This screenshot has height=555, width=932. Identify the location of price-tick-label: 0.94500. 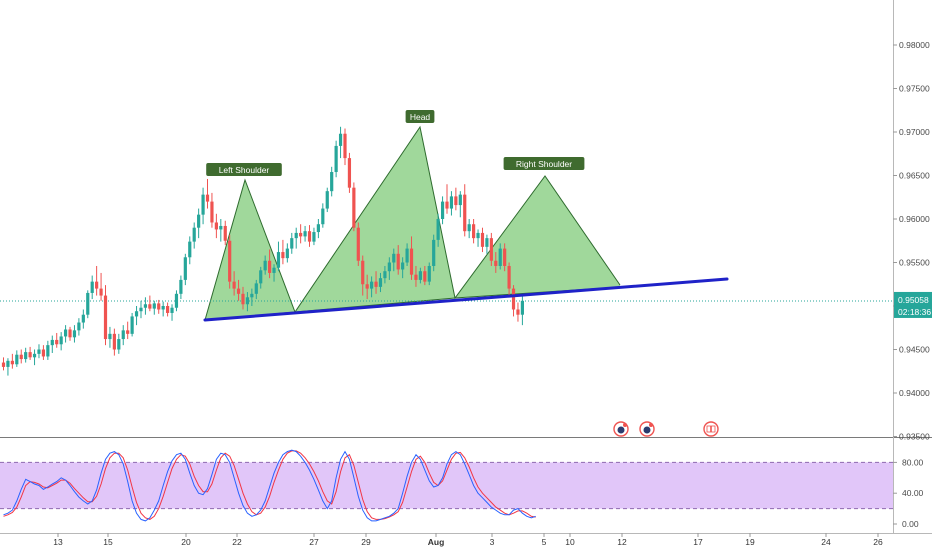
(914, 350).